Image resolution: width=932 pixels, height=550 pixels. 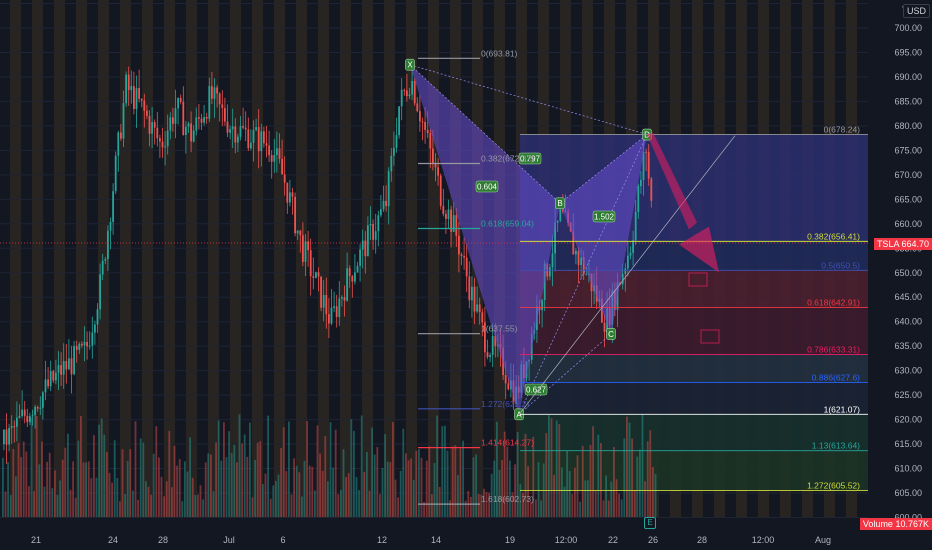 What do you see at coordinates (613, 540) in the screenshot?
I see `time-tick-label: 22` at bounding box center [613, 540].